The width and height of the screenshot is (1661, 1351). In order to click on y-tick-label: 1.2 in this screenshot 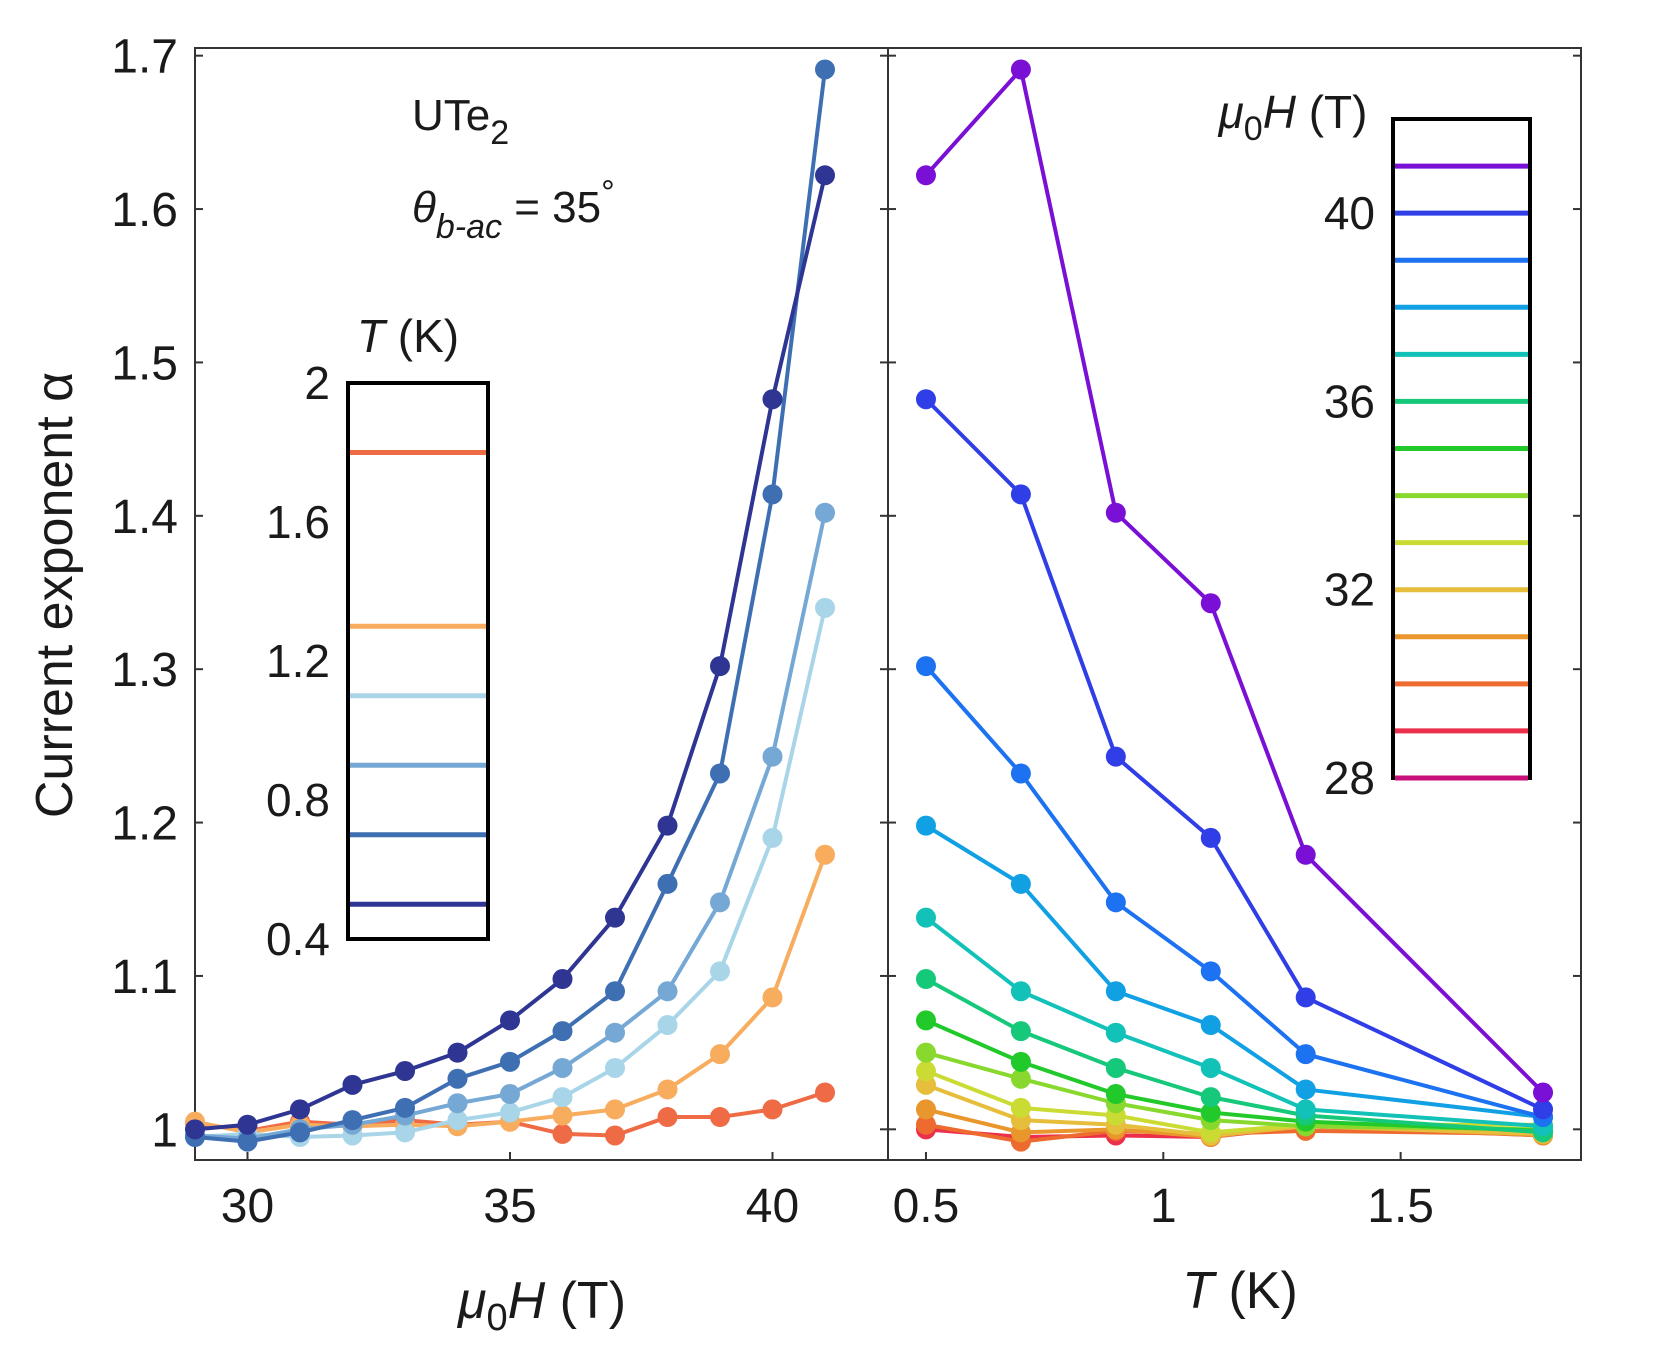, I will do `click(144, 824)`.